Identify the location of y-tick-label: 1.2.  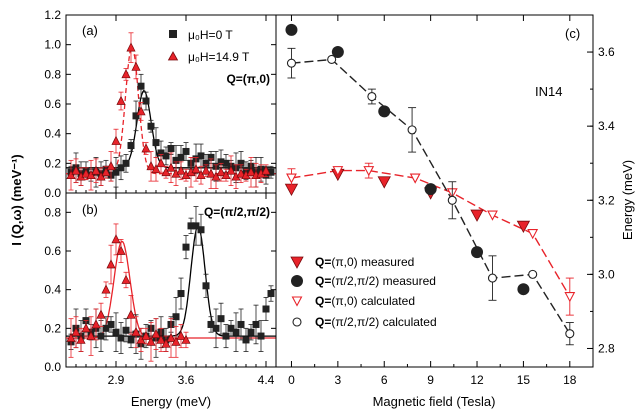
(52, 15).